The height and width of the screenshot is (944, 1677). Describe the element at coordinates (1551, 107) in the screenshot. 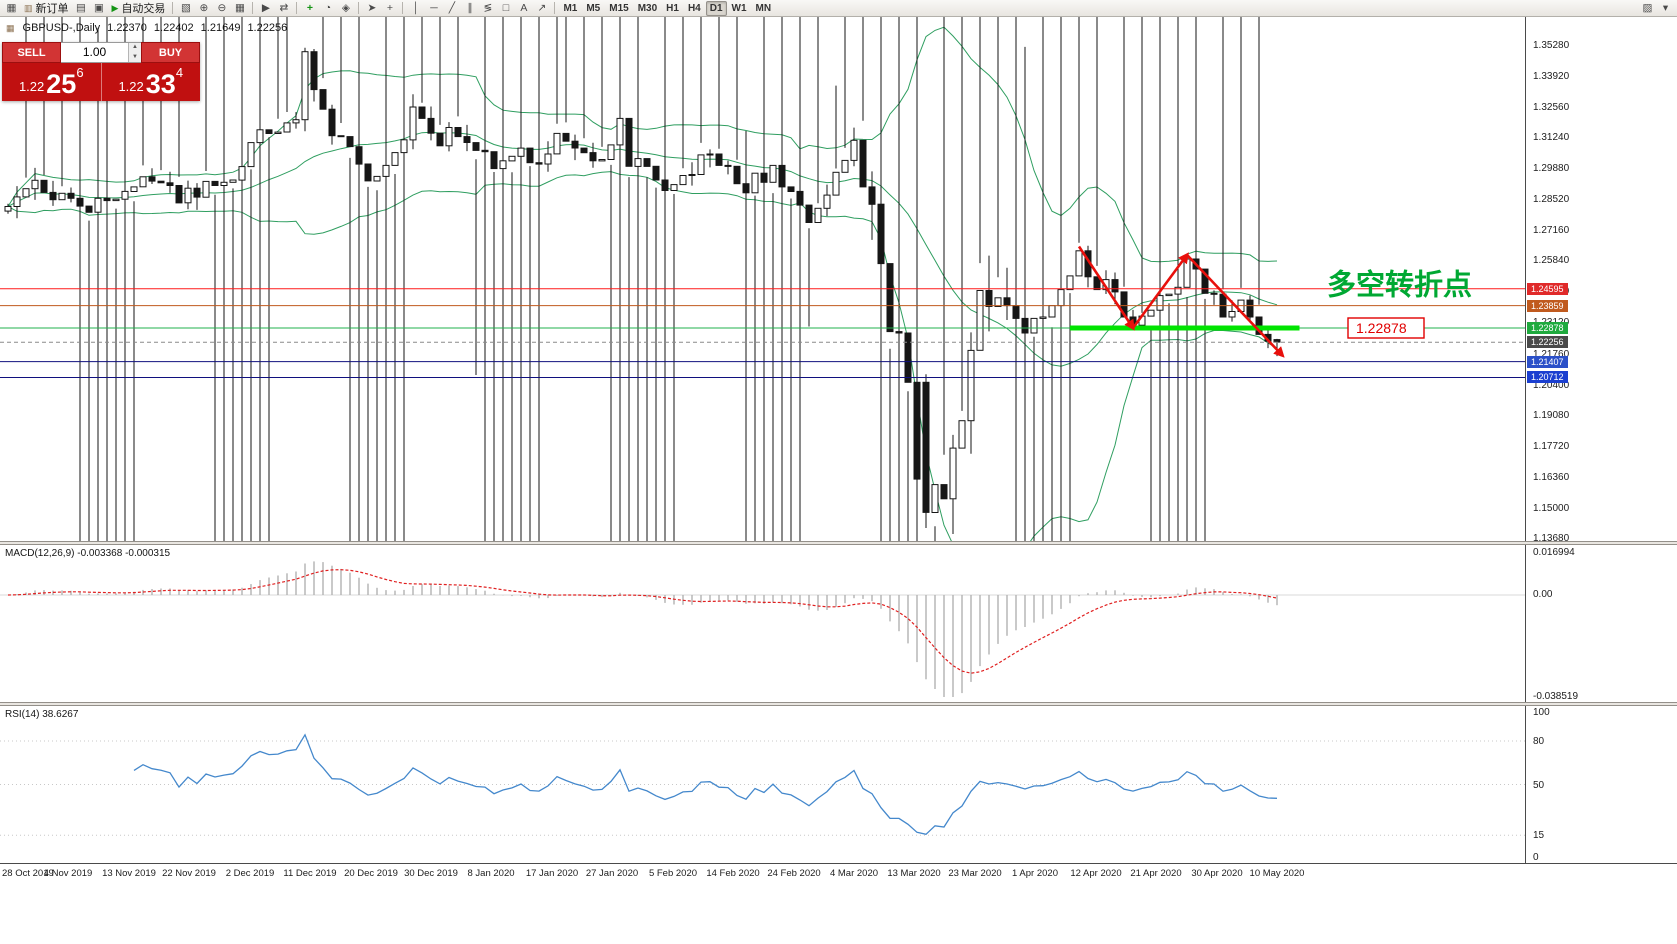

I see `price-scale-label: 1.32560` at that location.